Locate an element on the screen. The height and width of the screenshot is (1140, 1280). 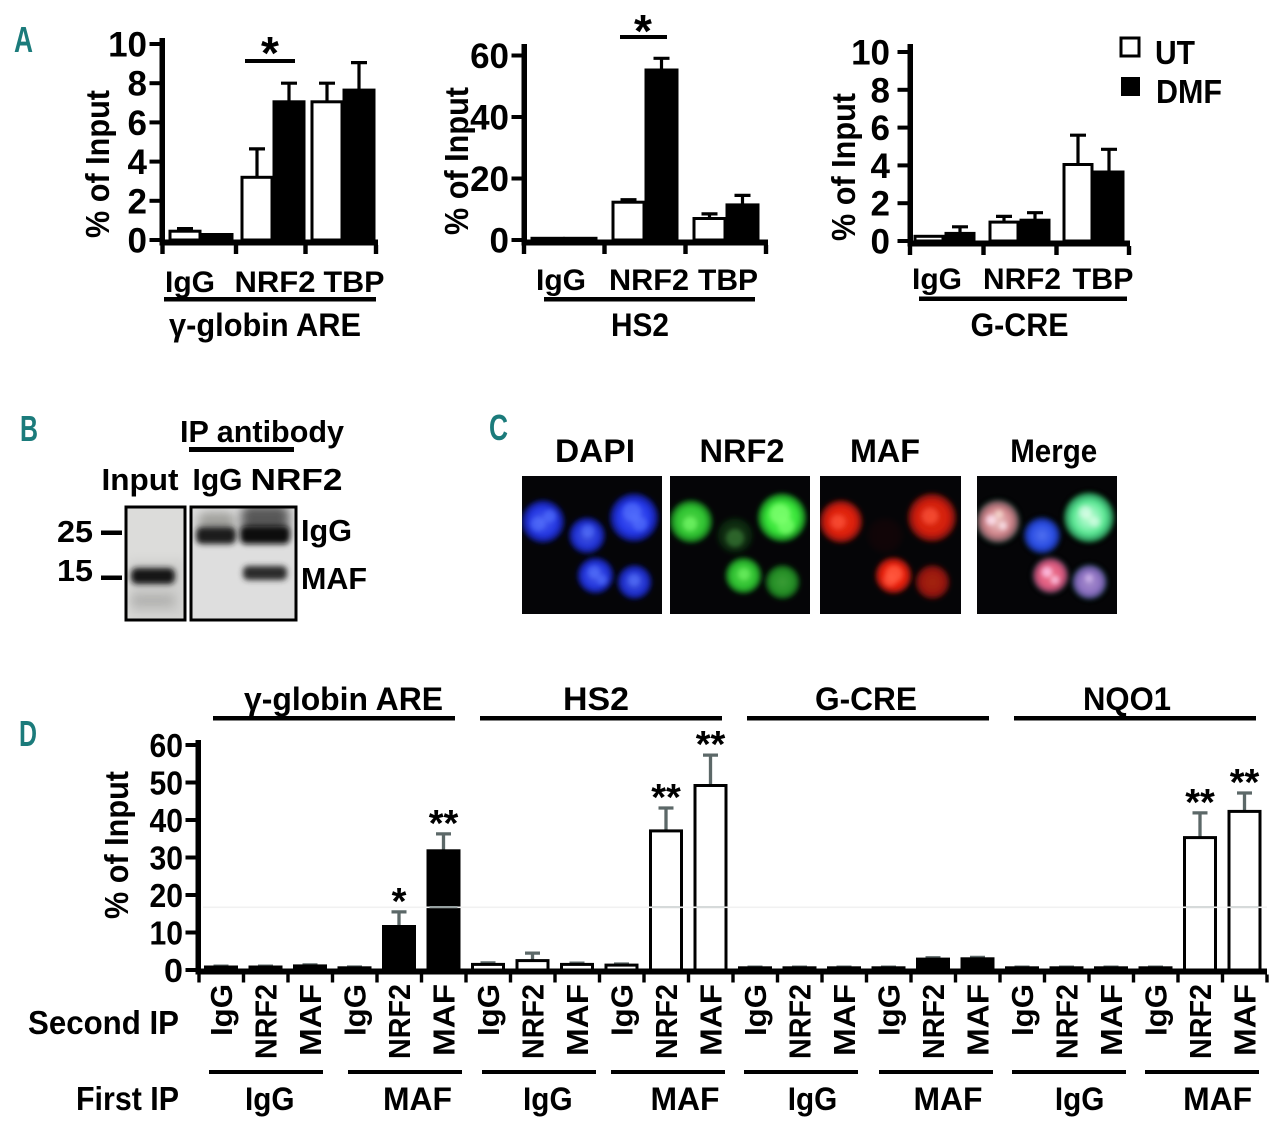
svg-text: DAPI is located at coordinates (595, 451).